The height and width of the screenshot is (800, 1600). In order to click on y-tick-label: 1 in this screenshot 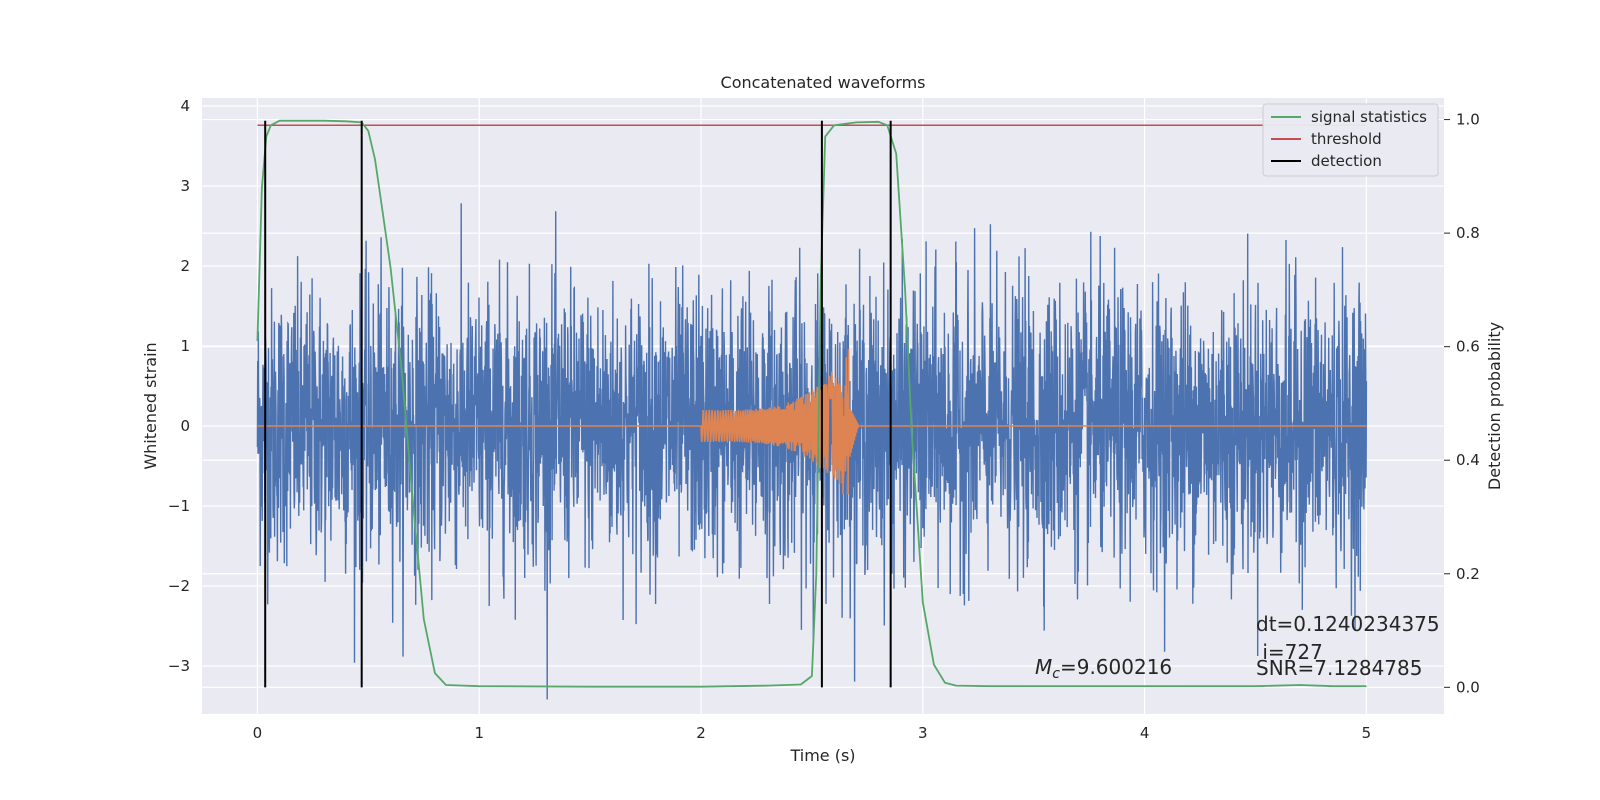, I will do `click(185, 346)`.